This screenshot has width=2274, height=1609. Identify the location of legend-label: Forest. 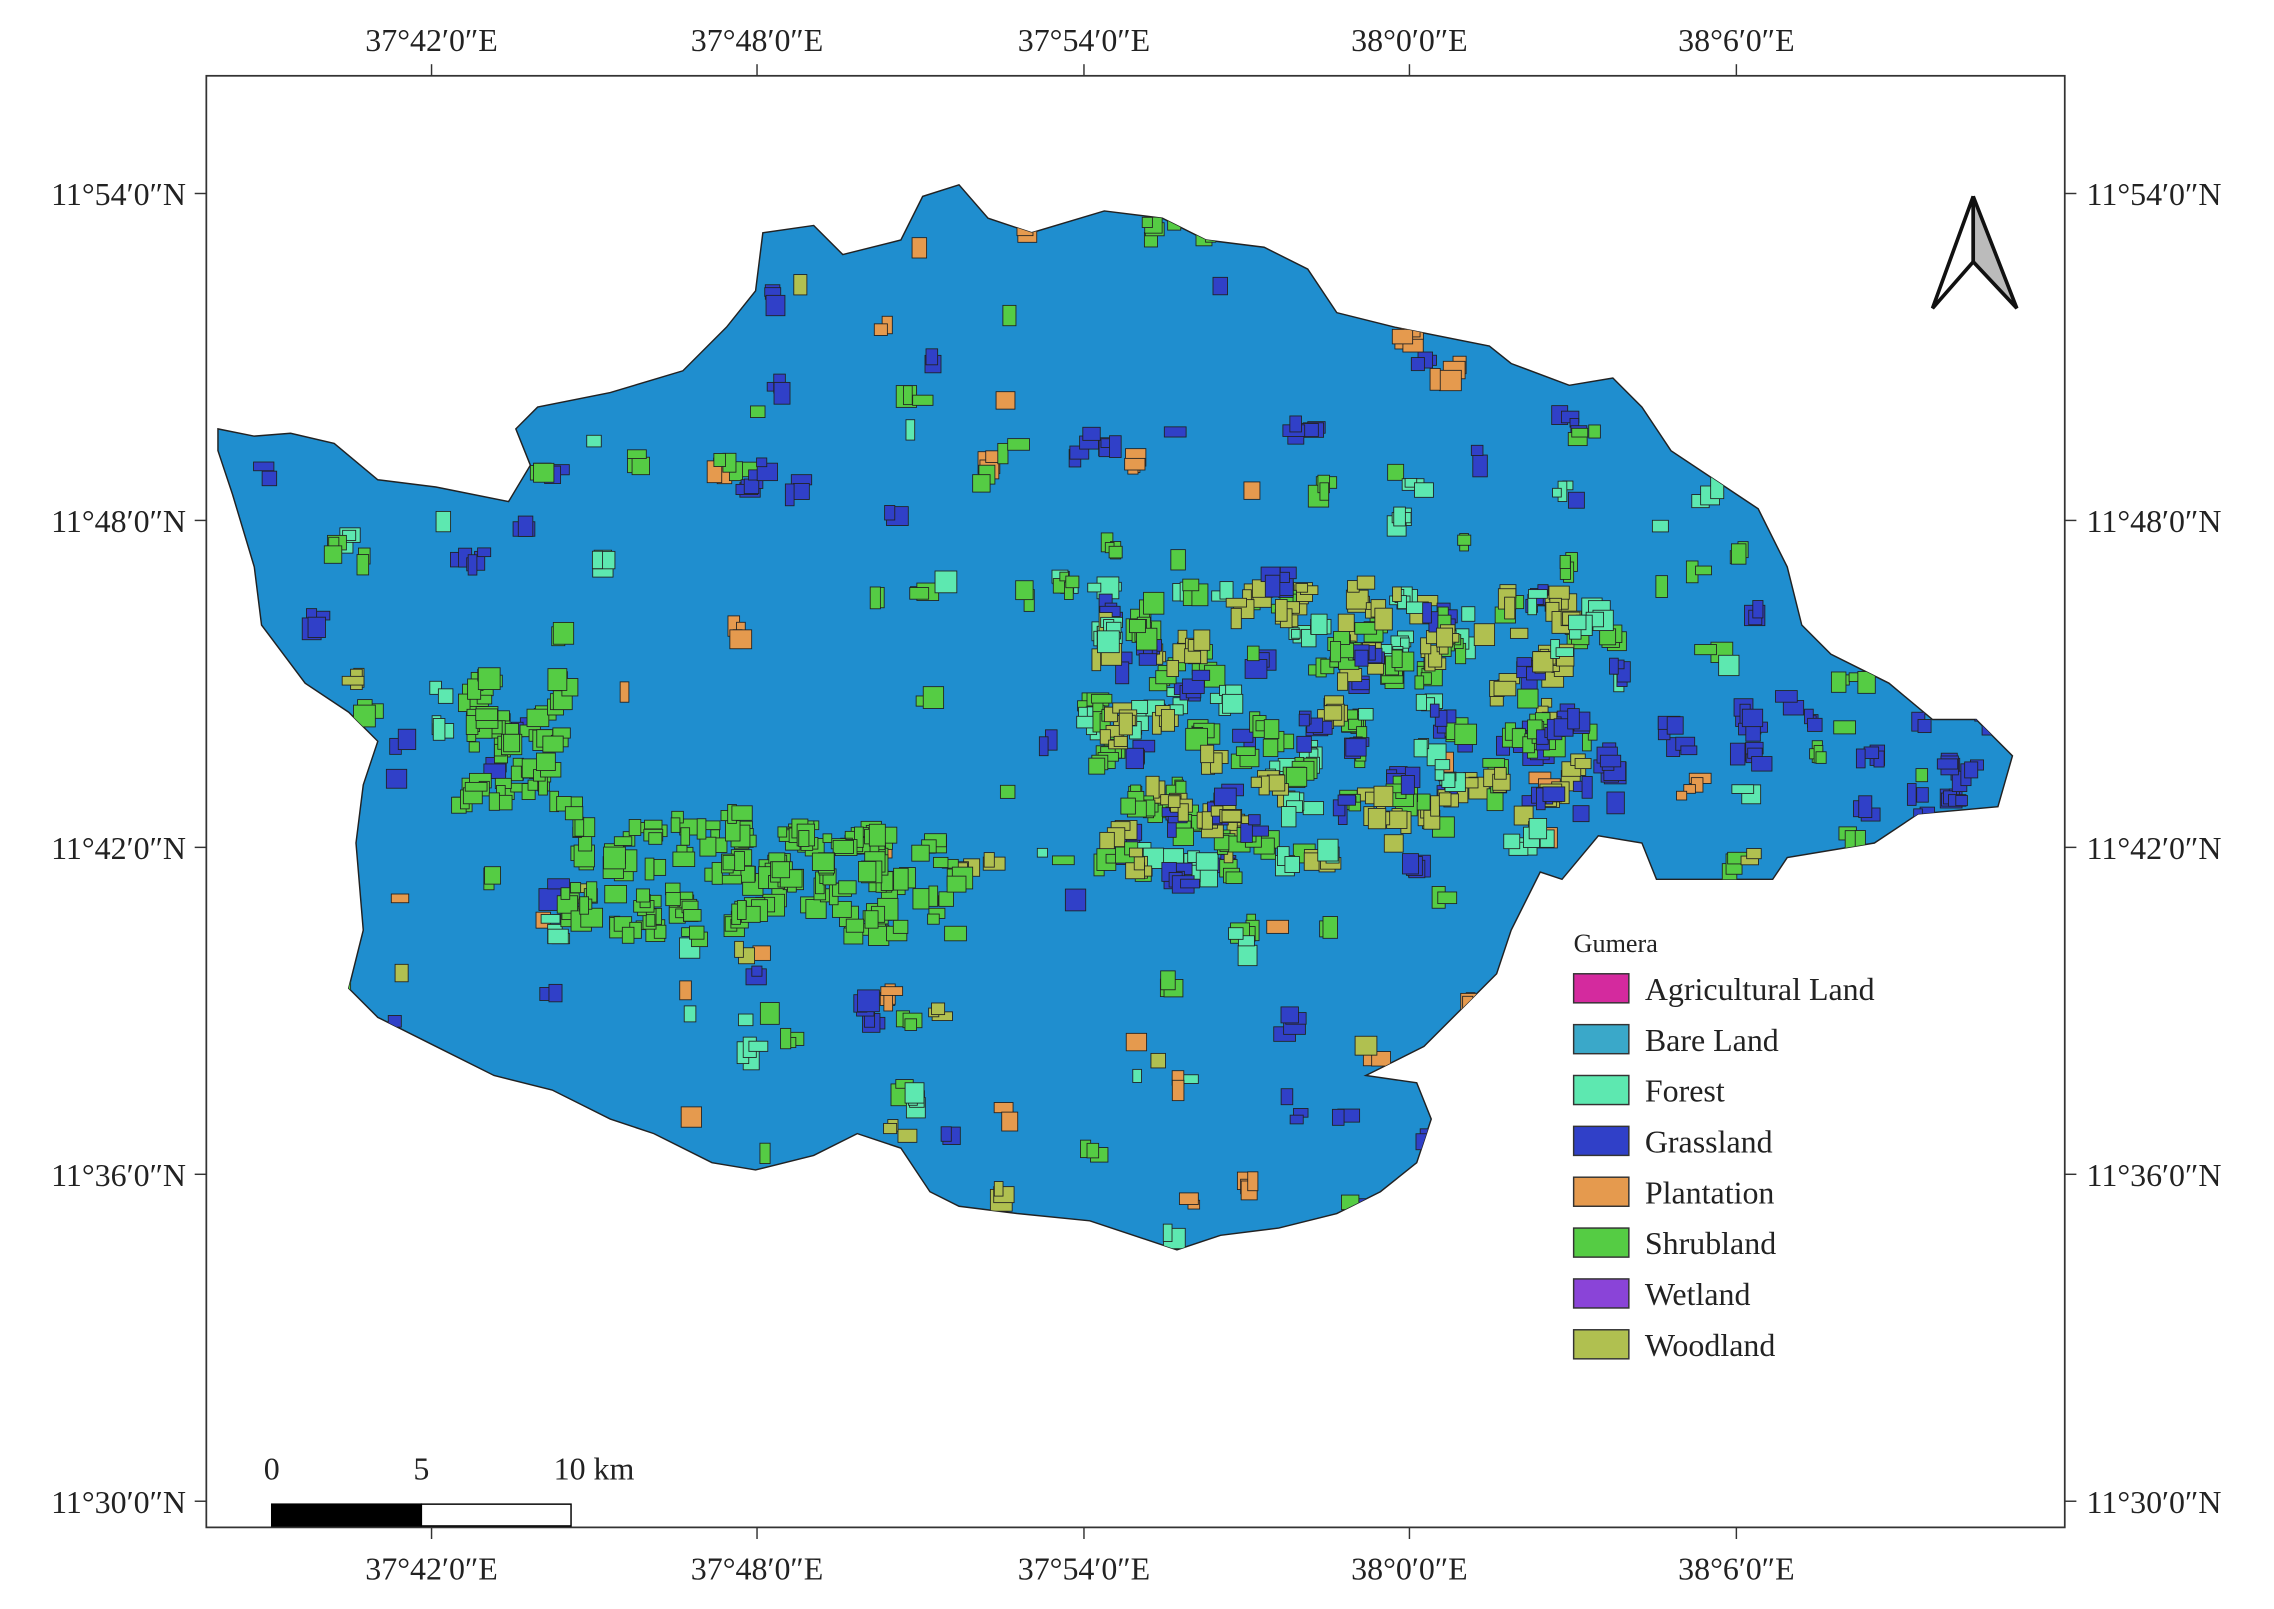
(1685, 1091).